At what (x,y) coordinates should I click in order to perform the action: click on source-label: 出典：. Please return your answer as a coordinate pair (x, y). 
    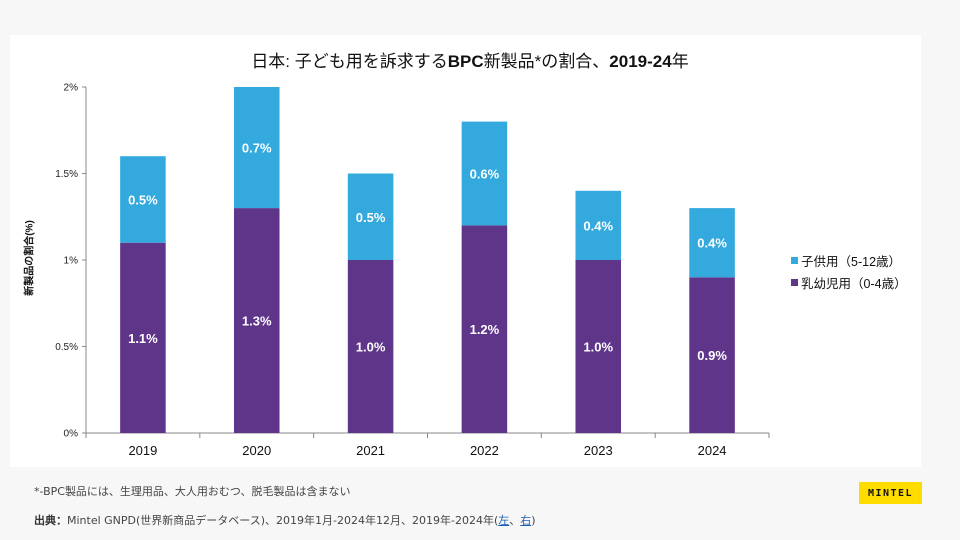
    Looking at the image, I should click on (50, 520).